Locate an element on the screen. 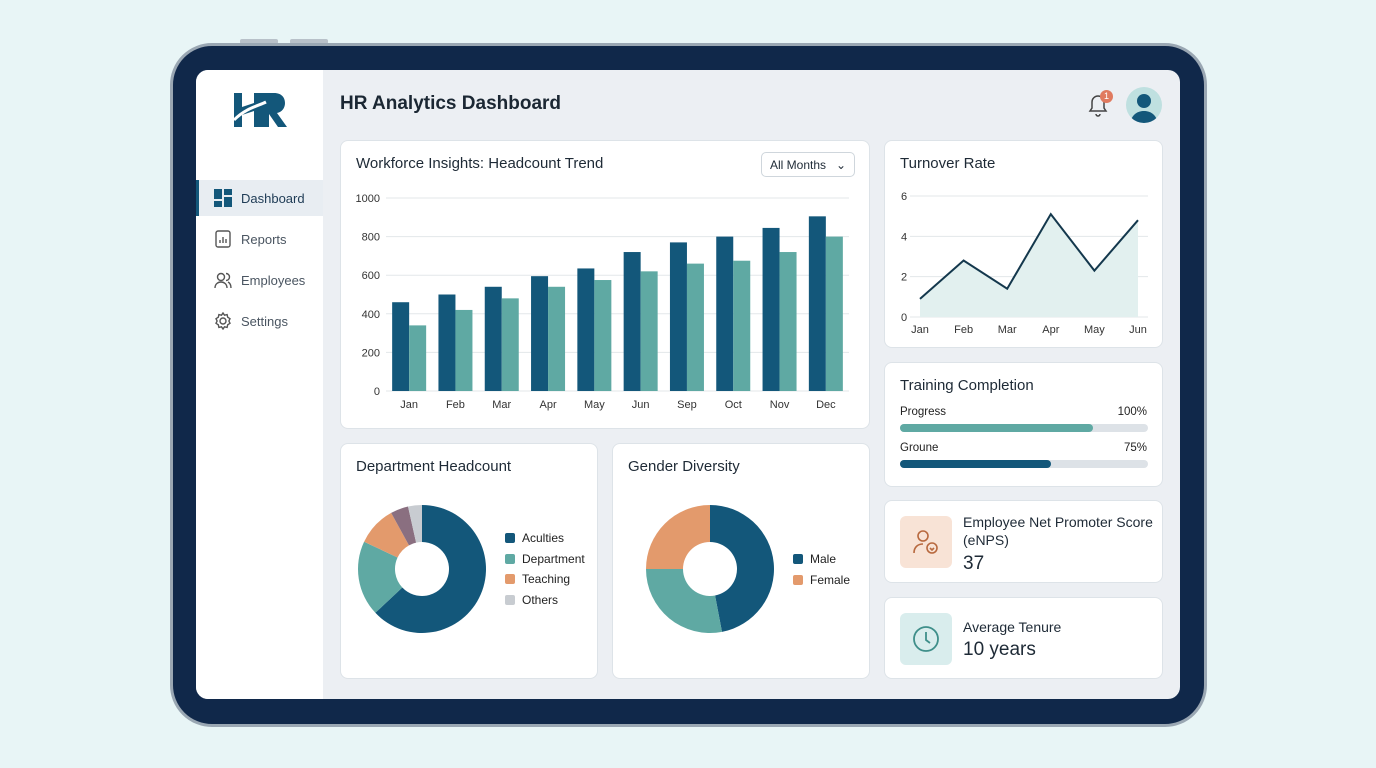  gender-card: Gender Diversity Male Female is located at coordinates (741, 561).